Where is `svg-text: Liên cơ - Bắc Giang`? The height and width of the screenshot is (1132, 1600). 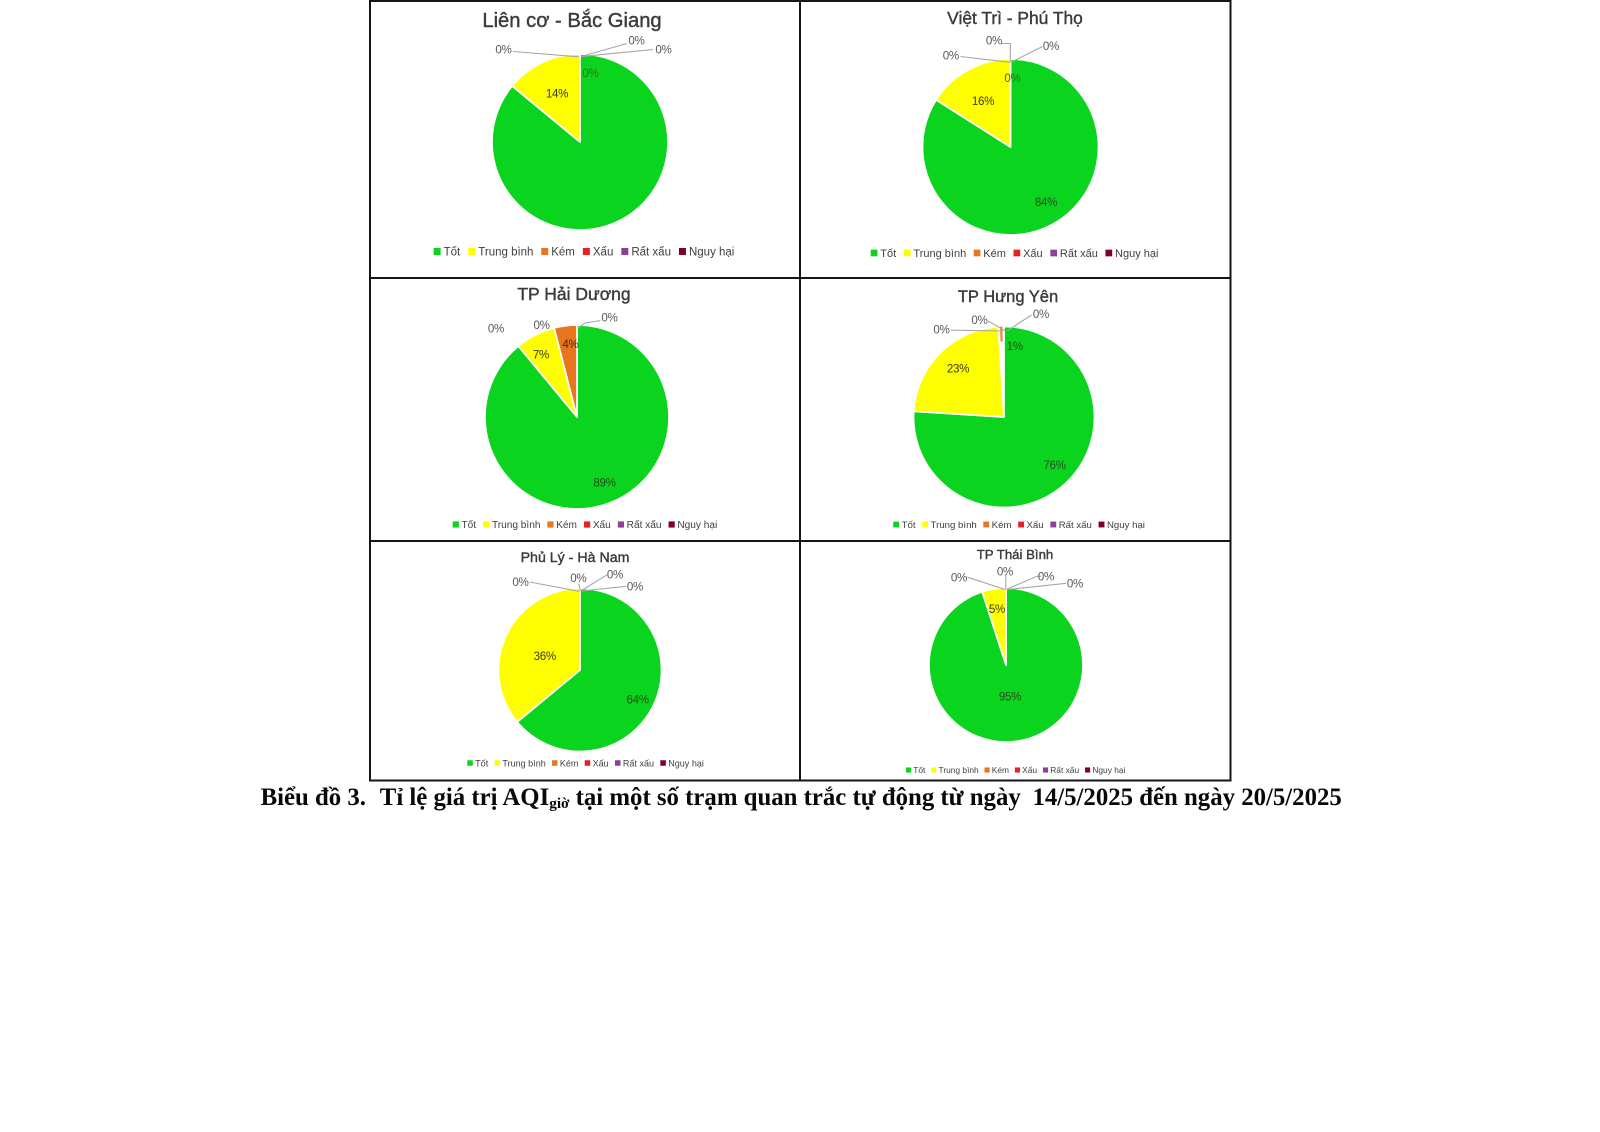 svg-text: Liên cơ - Bắc Giang is located at coordinates (571, 20).